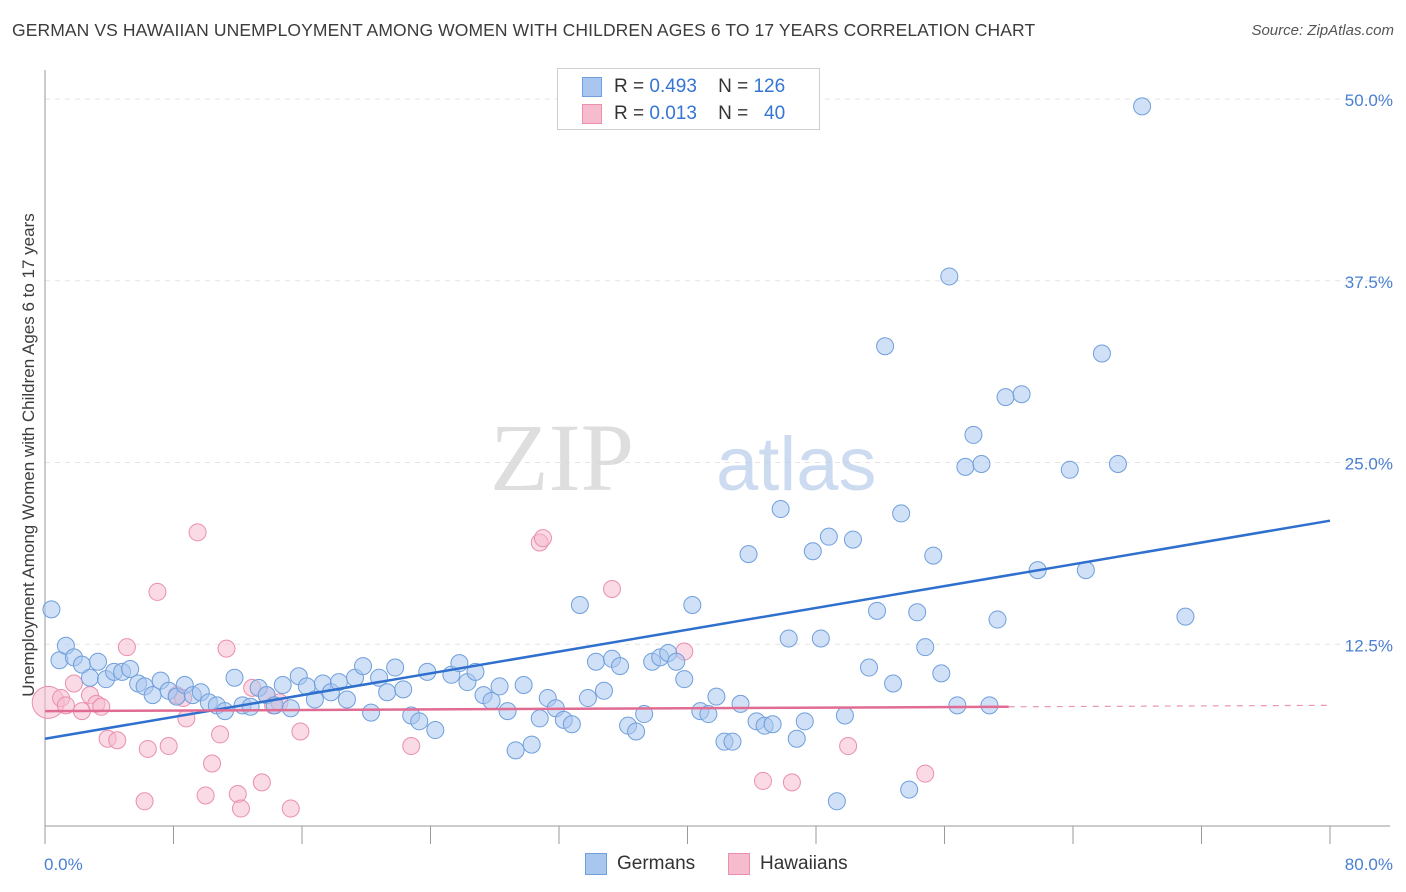 The image size is (1406, 892). I want to click on legend-n-value: 40, so click(775, 113).